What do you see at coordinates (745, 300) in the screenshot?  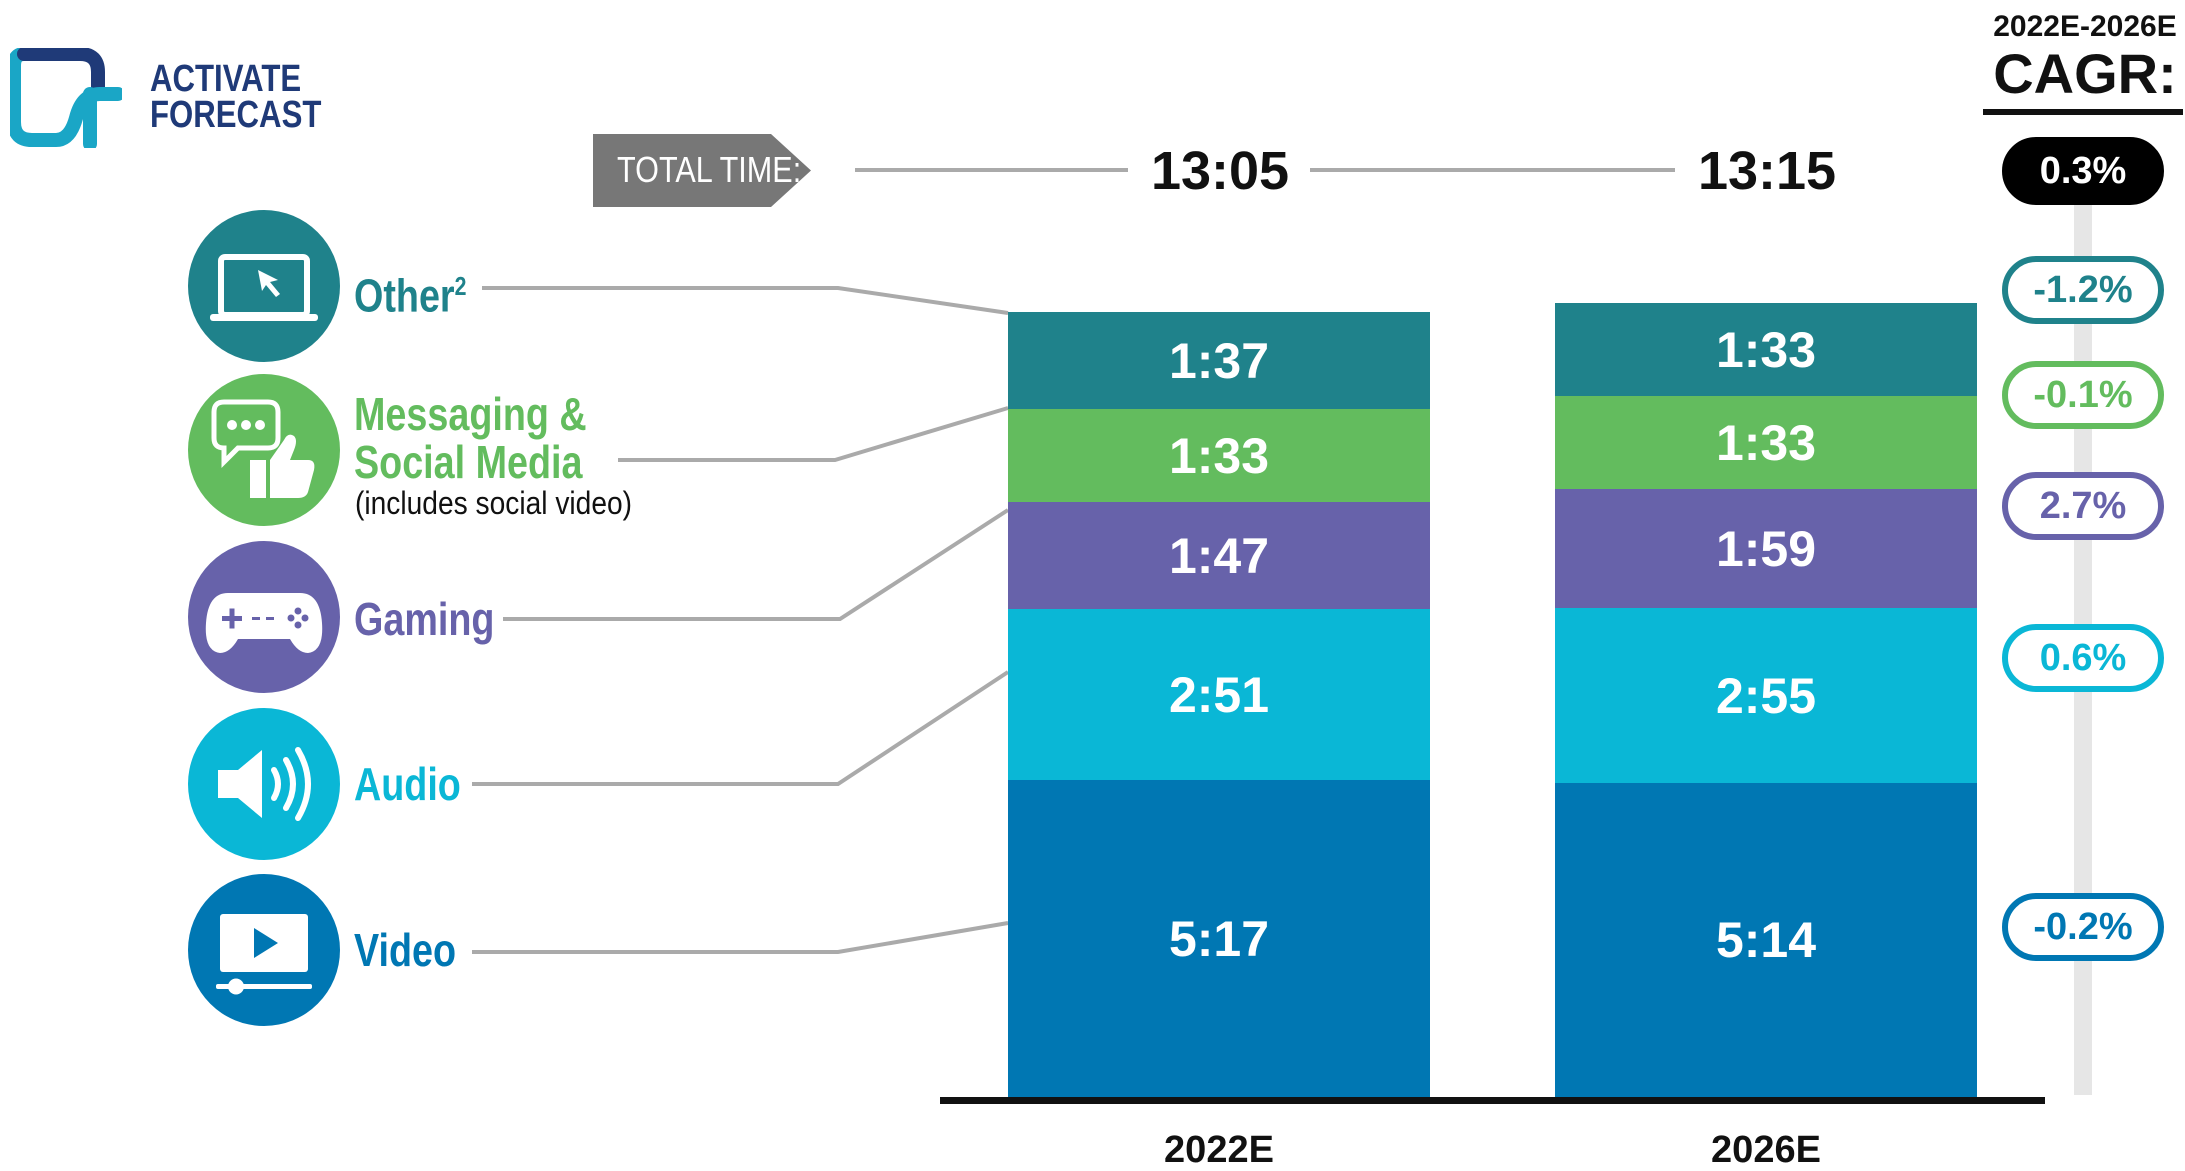 I see `connector-other` at bounding box center [745, 300].